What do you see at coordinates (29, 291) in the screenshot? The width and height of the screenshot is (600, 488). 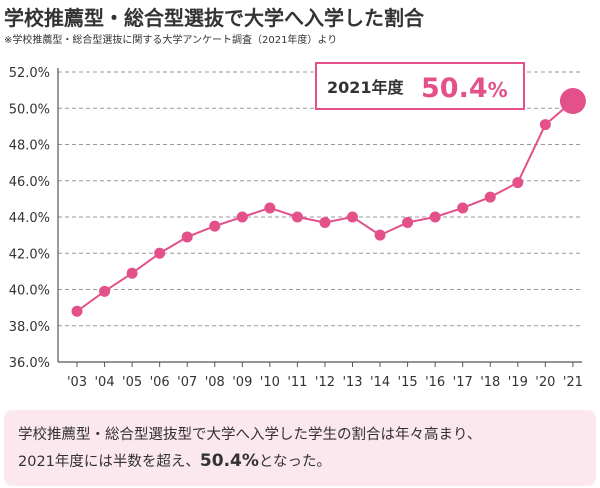 I see `y-tick-label: 40.0%` at bounding box center [29, 291].